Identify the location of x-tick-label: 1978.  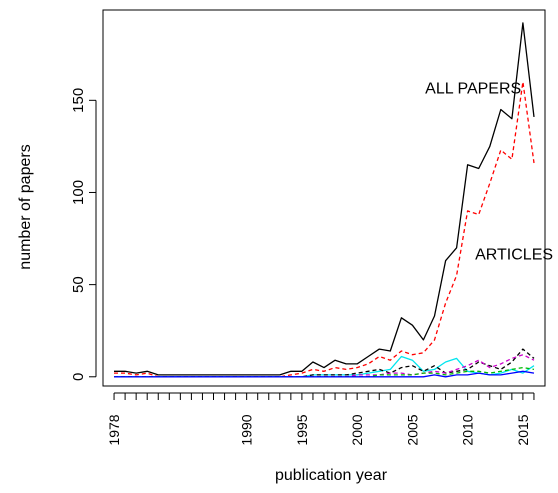
(114, 429).